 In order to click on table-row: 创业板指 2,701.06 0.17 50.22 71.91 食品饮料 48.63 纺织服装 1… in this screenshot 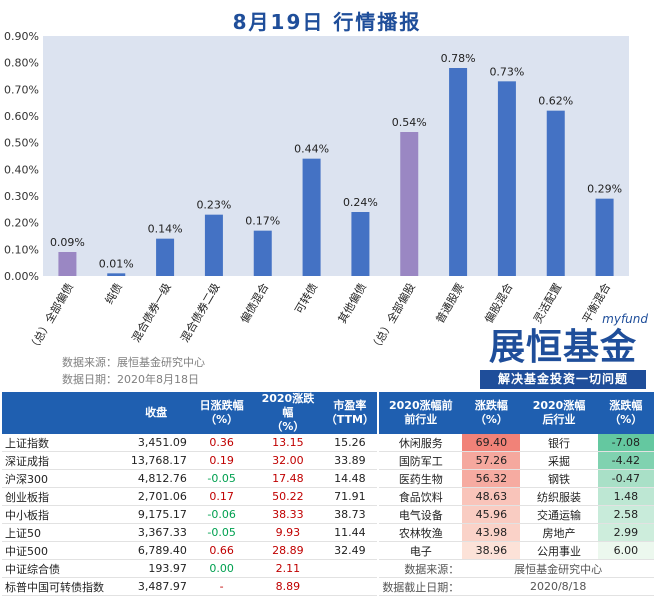, I will do `click(328, 496)`.